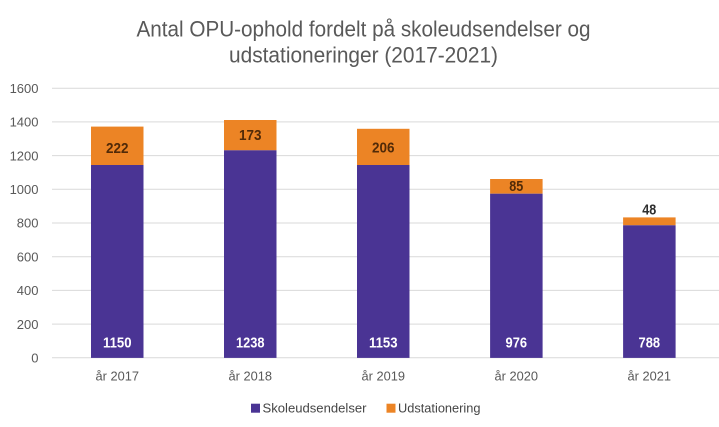 The image size is (719, 427). I want to click on svg-text: 0, so click(34, 358).